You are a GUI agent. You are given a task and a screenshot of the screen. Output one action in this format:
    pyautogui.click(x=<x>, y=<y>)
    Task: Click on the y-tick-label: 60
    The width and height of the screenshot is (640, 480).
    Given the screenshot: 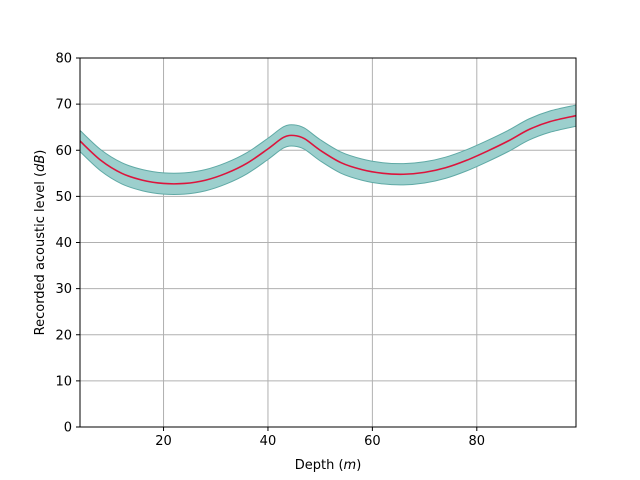 What is the action you would take?
    pyautogui.click(x=63, y=151)
    